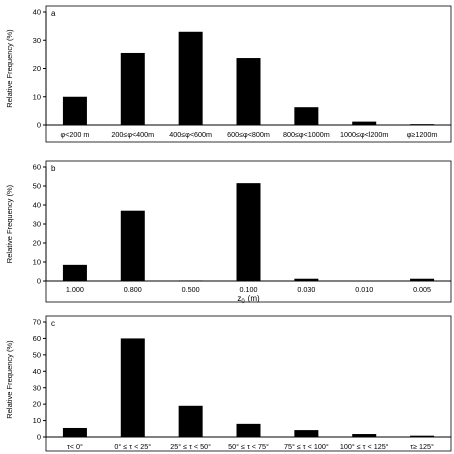 The image size is (454, 454). Describe the element at coordinates (75, 134) in the screenshot. I see `x-tick-label: φ<200 m` at that location.